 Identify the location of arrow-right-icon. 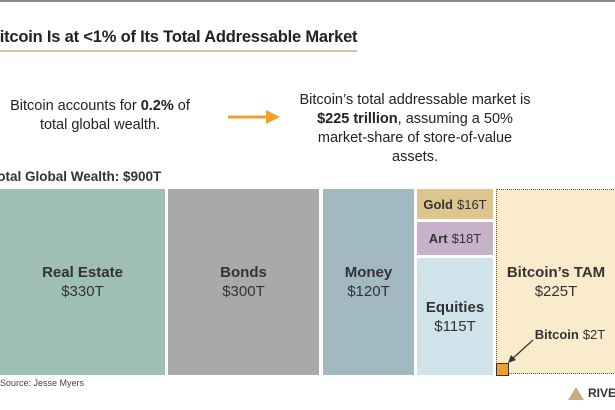
(254, 117).